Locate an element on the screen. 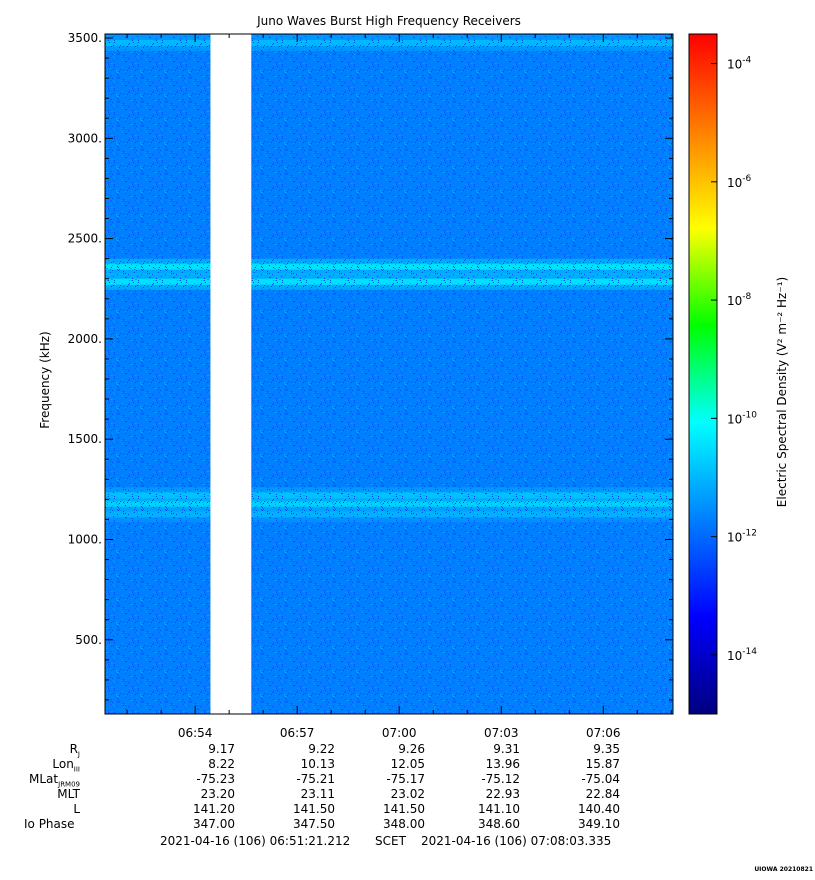 The width and height of the screenshot is (815, 880). y-tick-label: 500. is located at coordinates (88, 640).